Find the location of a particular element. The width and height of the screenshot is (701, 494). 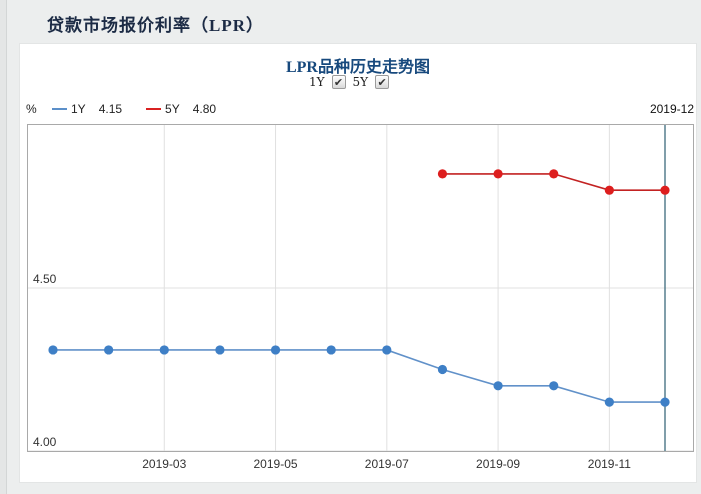

y-axis-unit-label: % is located at coordinates (31, 109).